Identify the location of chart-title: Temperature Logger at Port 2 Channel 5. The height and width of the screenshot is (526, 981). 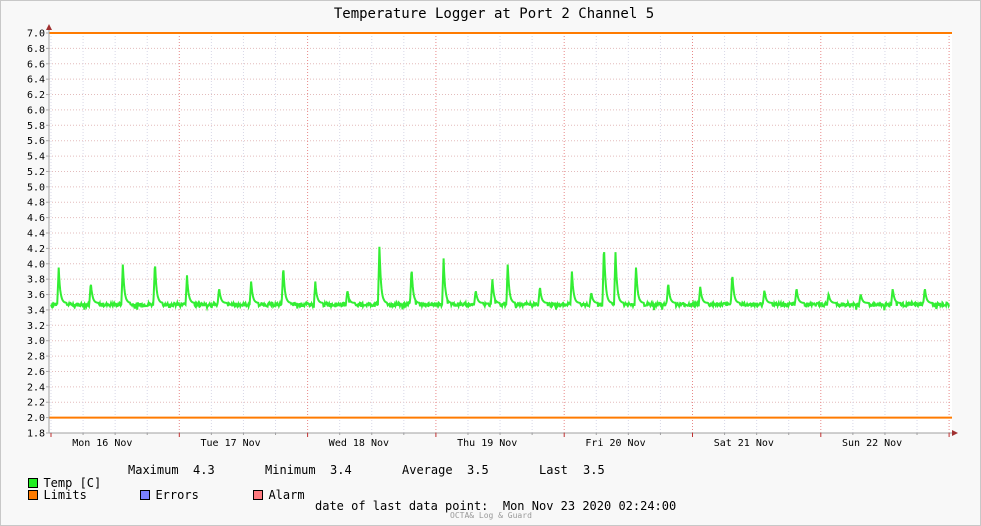
(494, 14).